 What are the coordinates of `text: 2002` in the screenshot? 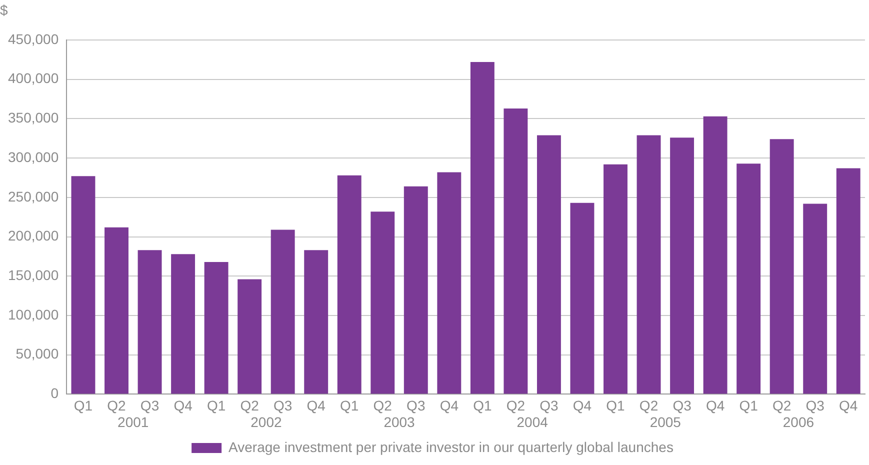 It's located at (266, 422).